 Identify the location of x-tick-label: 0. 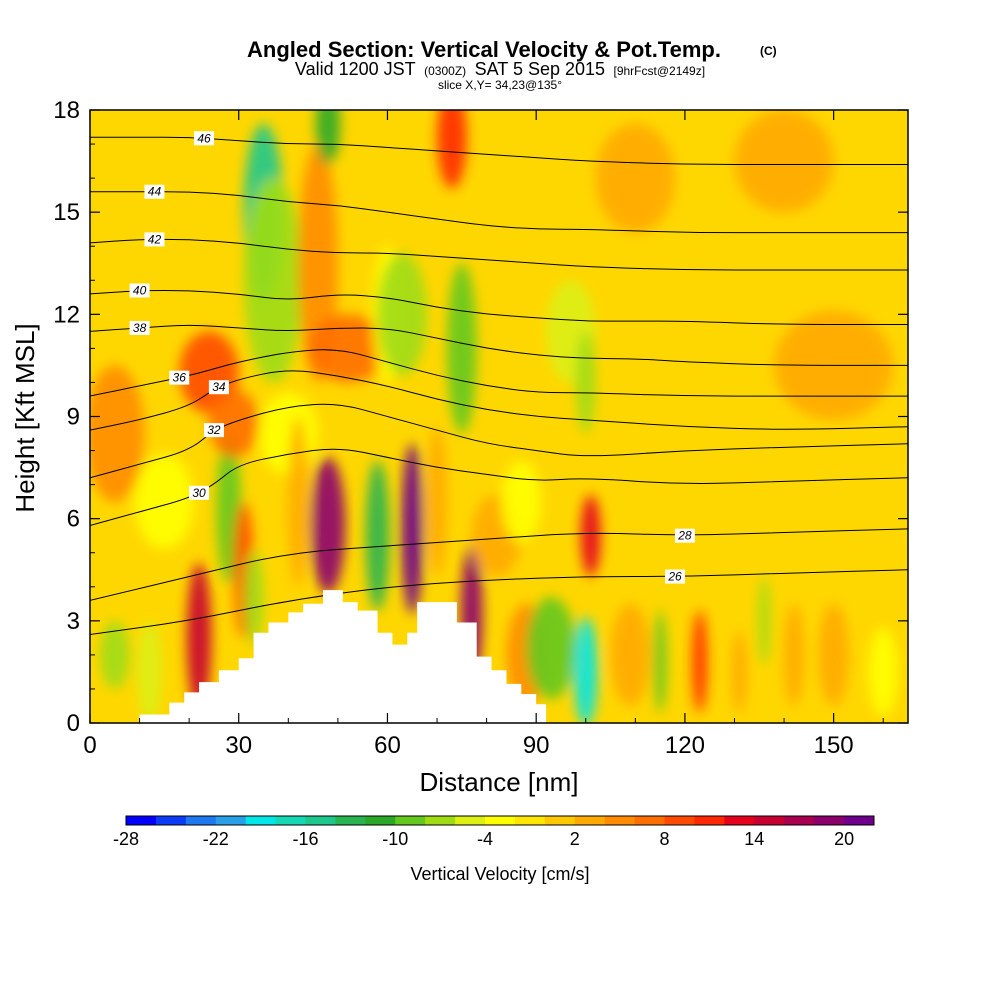
(89, 745).